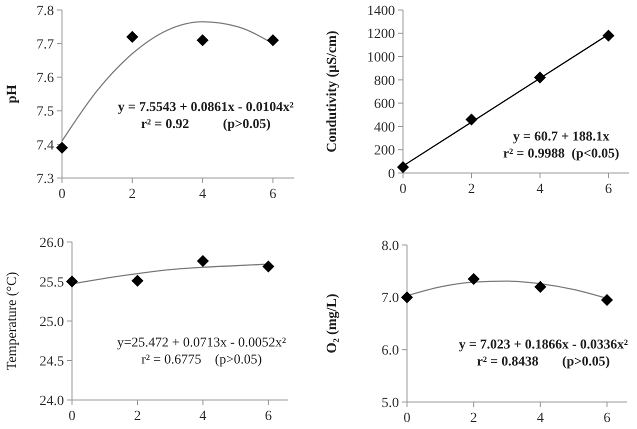 The image size is (637, 429). I want to click on annotation: y = 7.023 + 0.1866x - 0.0336x², so click(543, 344).